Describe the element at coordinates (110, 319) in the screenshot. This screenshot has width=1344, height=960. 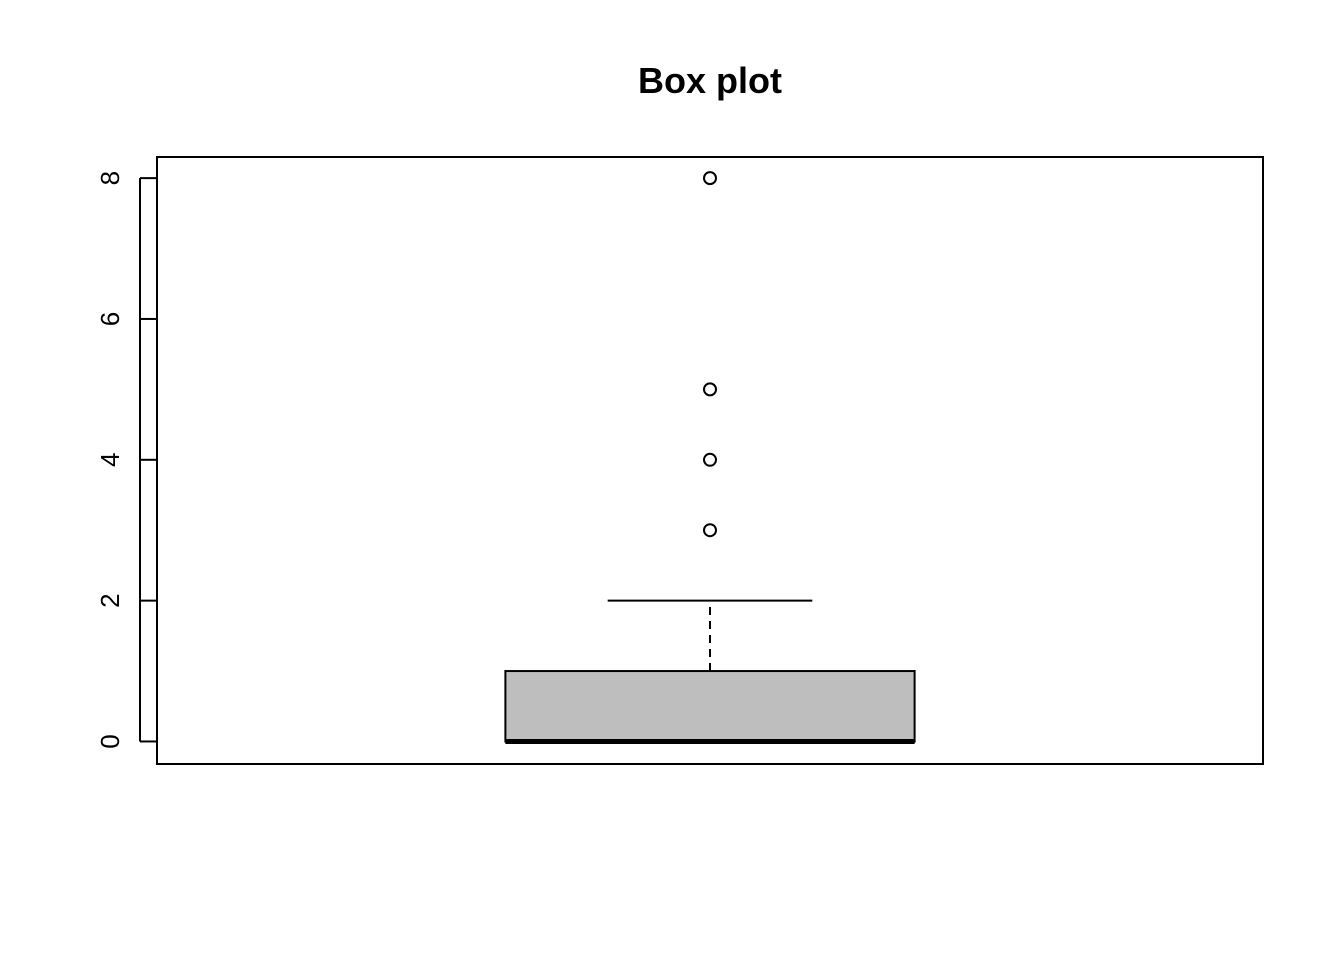
I see `y-tick-label: 6` at that location.